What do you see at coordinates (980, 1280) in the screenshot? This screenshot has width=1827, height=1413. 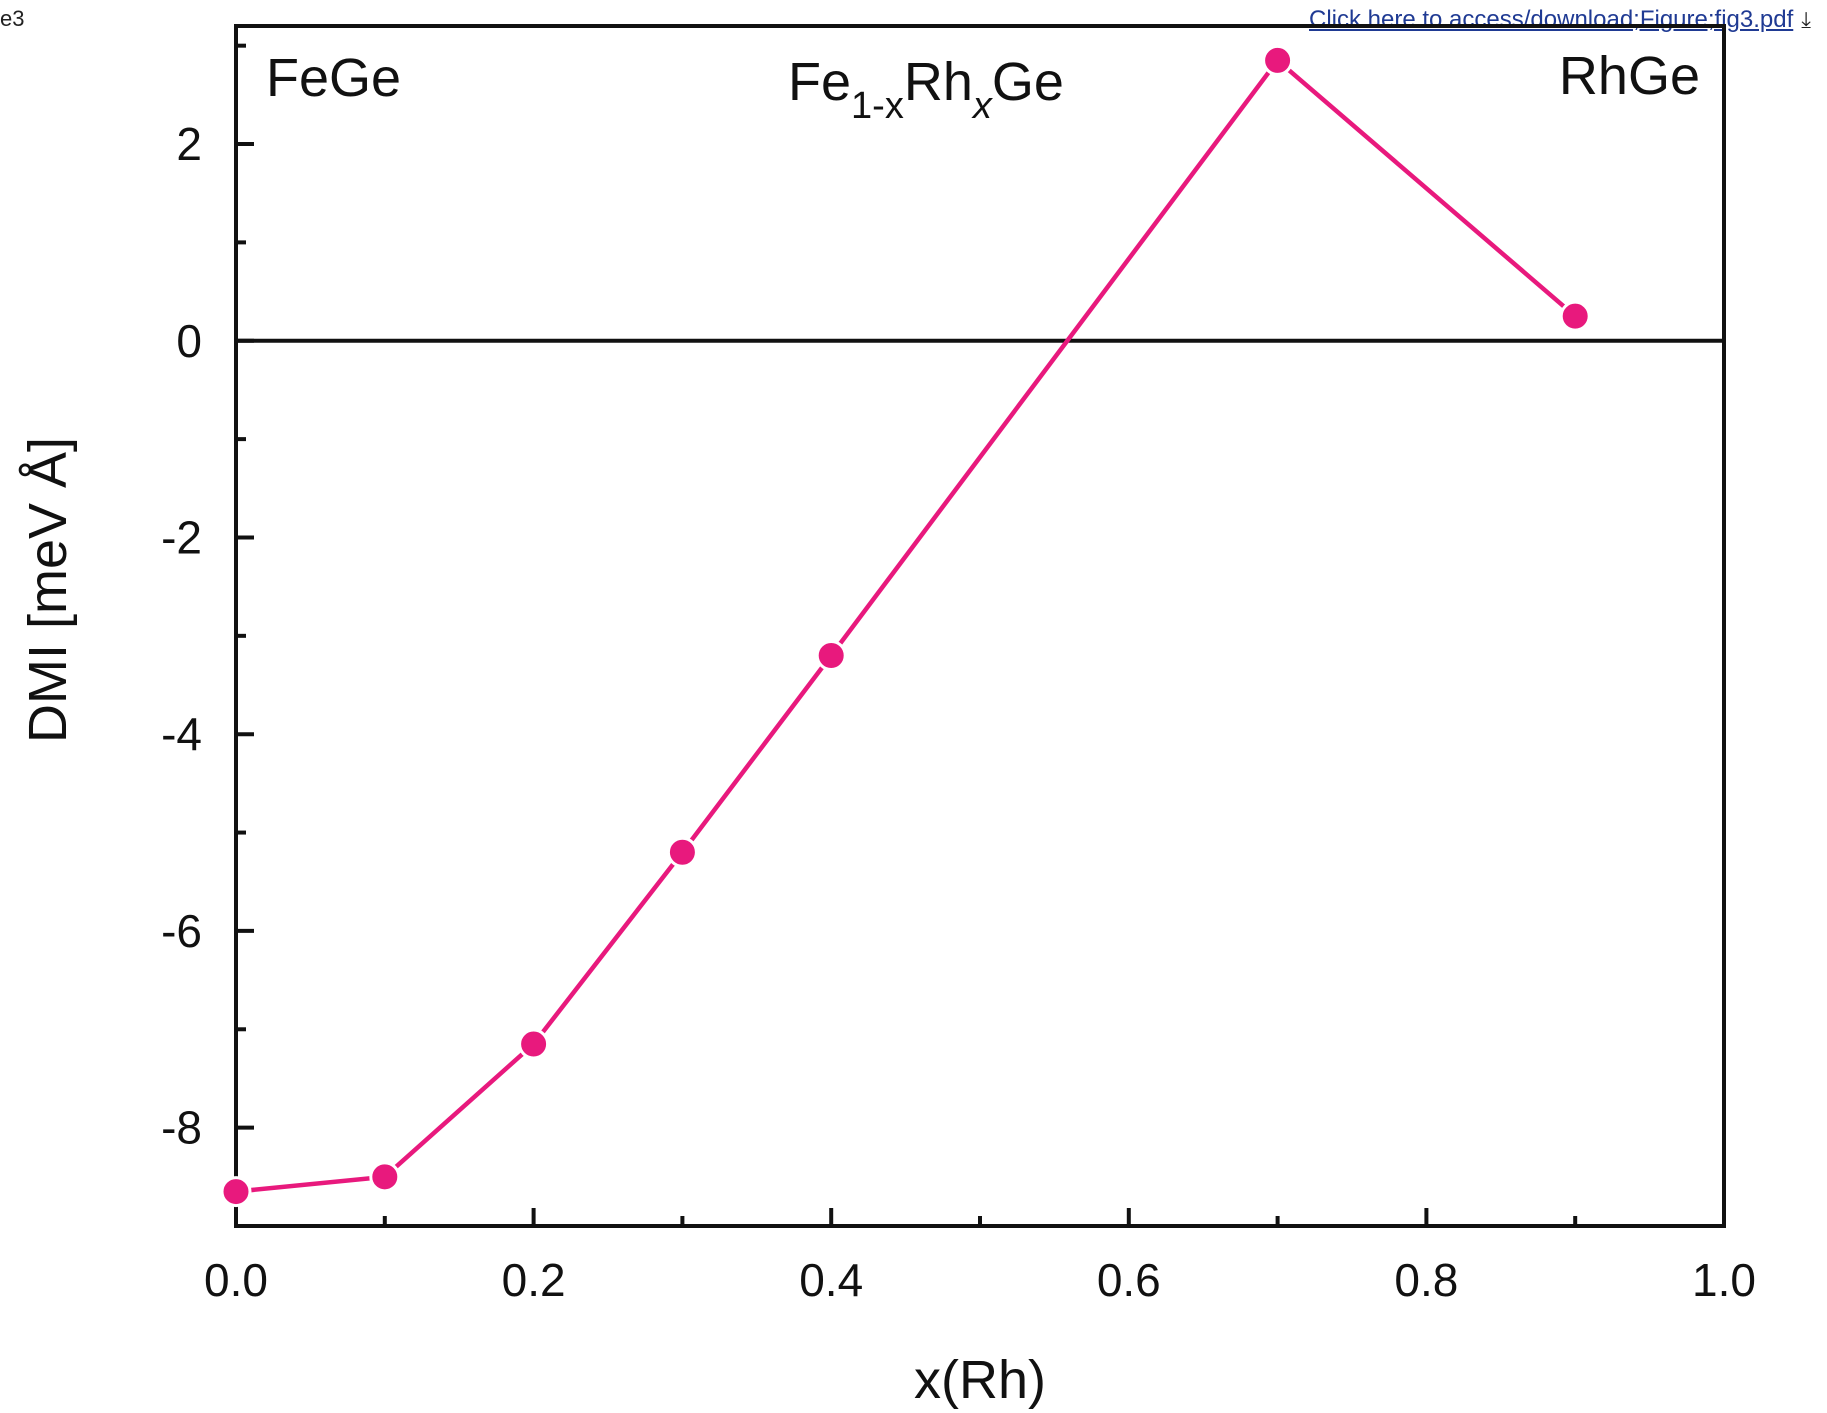 I see `x-tick-labels: 0.0 0.2 0.4 0.6 0.8 1.0` at bounding box center [980, 1280].